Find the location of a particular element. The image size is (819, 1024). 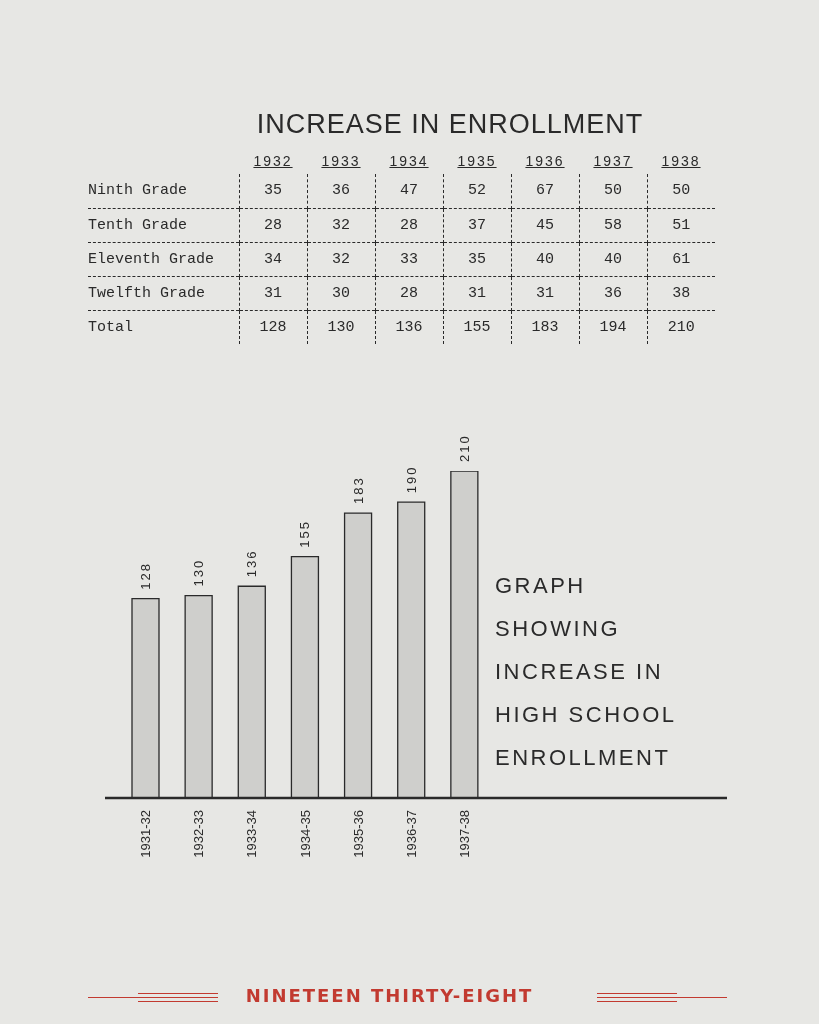

x-tick-label: 1936 is located at coordinates (545, 161).